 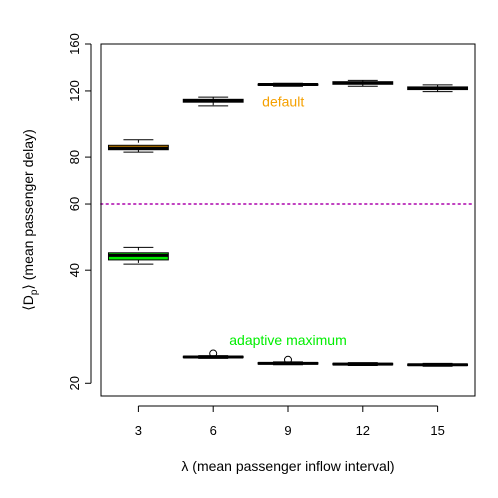 What do you see at coordinates (288, 116) in the screenshot?
I see `series-default` at bounding box center [288, 116].